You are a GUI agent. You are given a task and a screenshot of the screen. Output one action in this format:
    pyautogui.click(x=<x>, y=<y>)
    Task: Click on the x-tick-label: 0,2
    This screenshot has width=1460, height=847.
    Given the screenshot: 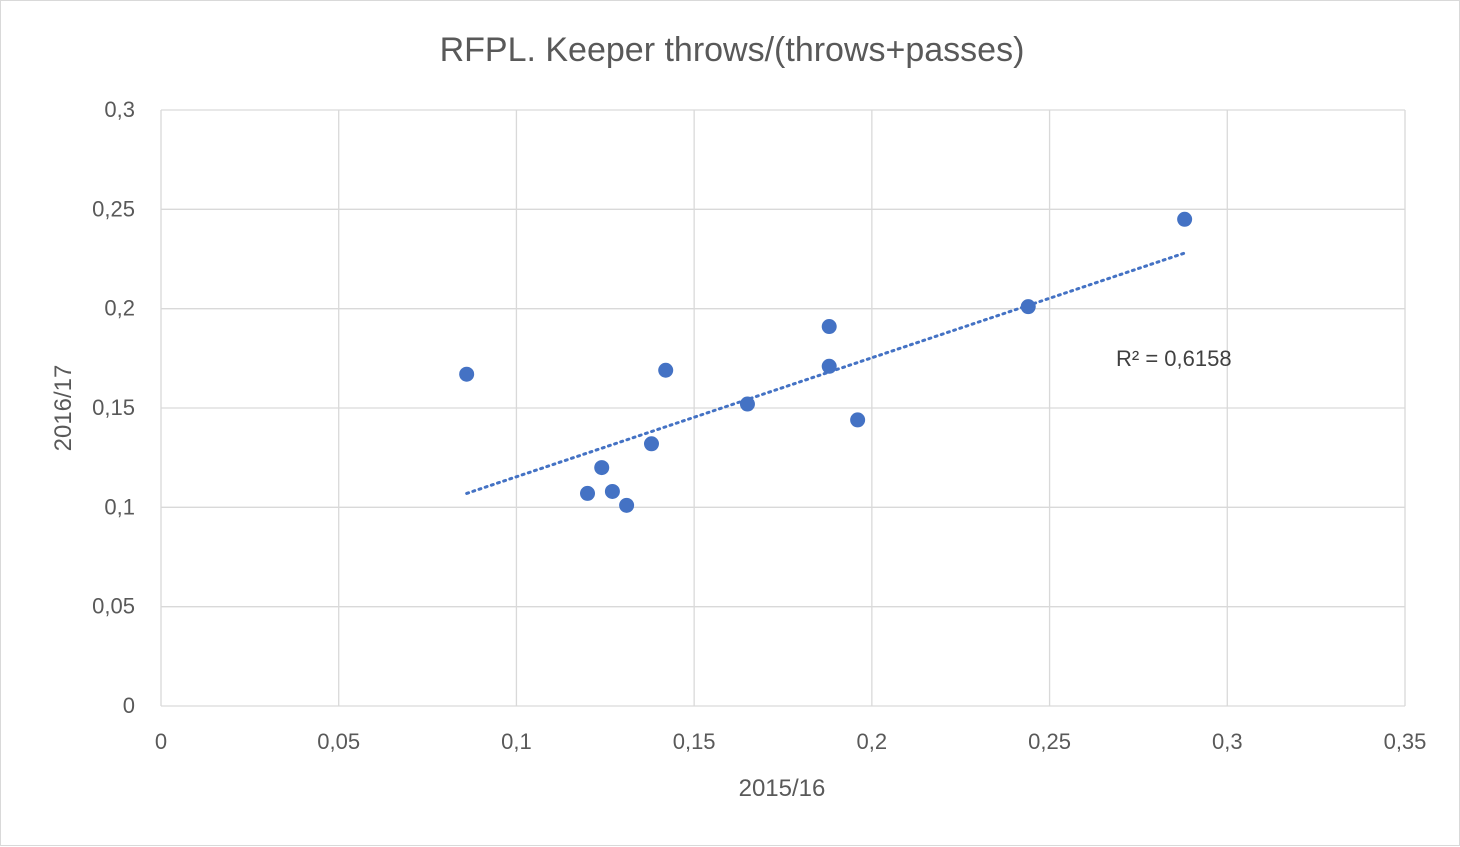 What is the action you would take?
    pyautogui.click(x=872, y=741)
    